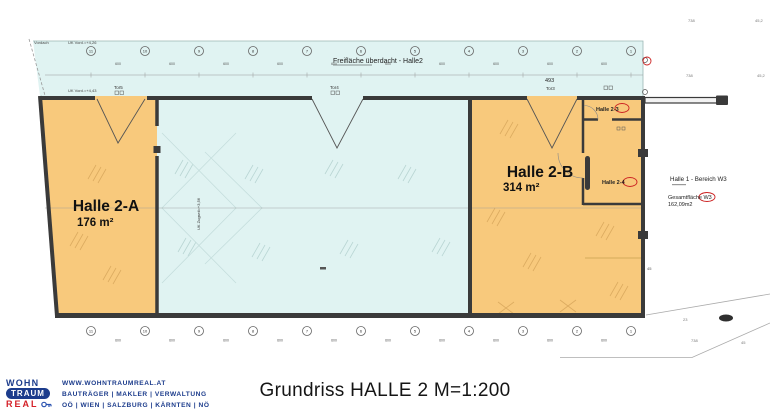  Describe the element at coordinates (679, 185) in the screenshot. I see `small-note-text` at that location.